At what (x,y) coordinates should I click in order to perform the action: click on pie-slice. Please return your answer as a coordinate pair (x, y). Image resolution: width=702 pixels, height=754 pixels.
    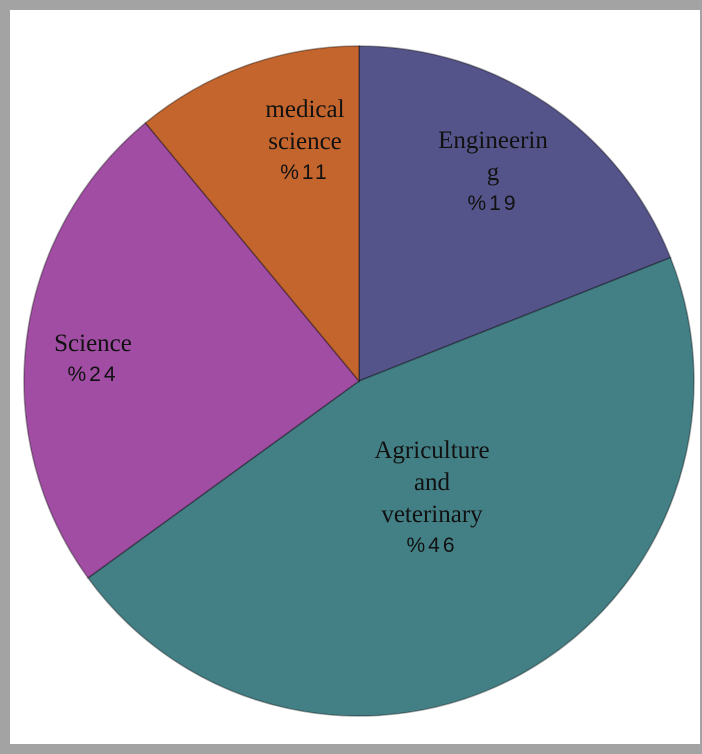
    Looking at the image, I should click on (252, 214).